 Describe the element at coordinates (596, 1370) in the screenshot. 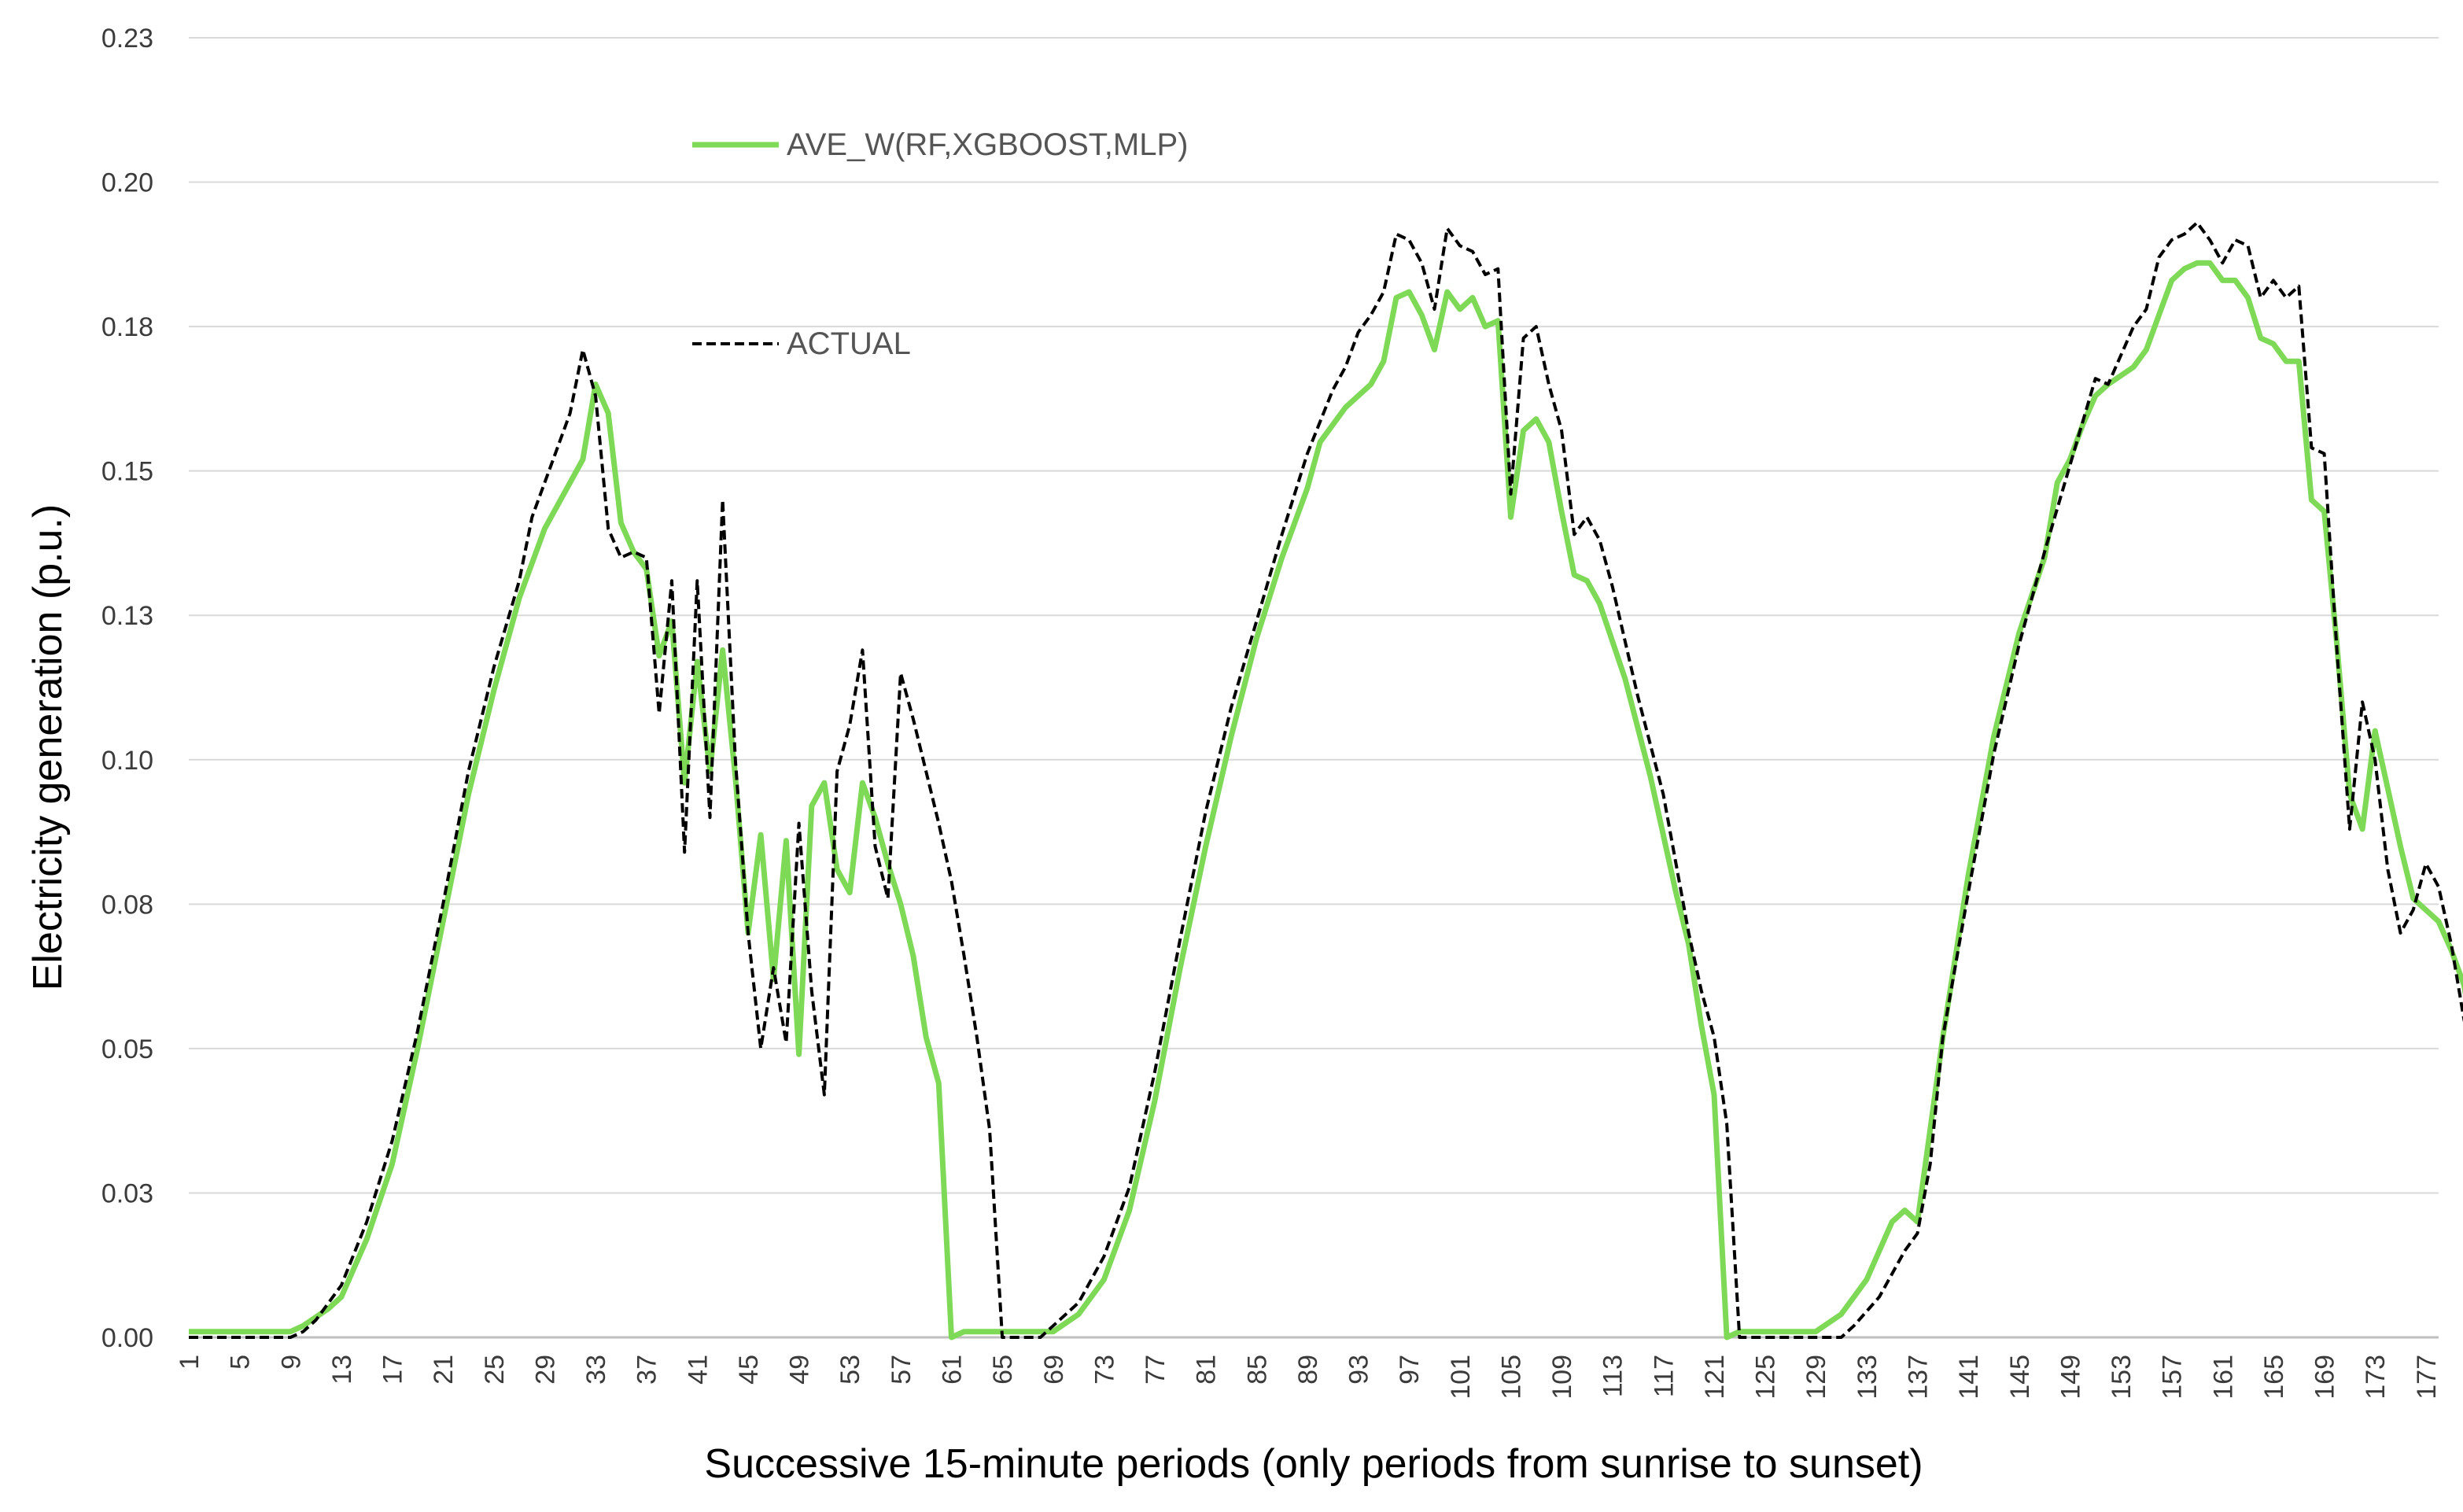

I see `x-tick-label: 33` at that location.